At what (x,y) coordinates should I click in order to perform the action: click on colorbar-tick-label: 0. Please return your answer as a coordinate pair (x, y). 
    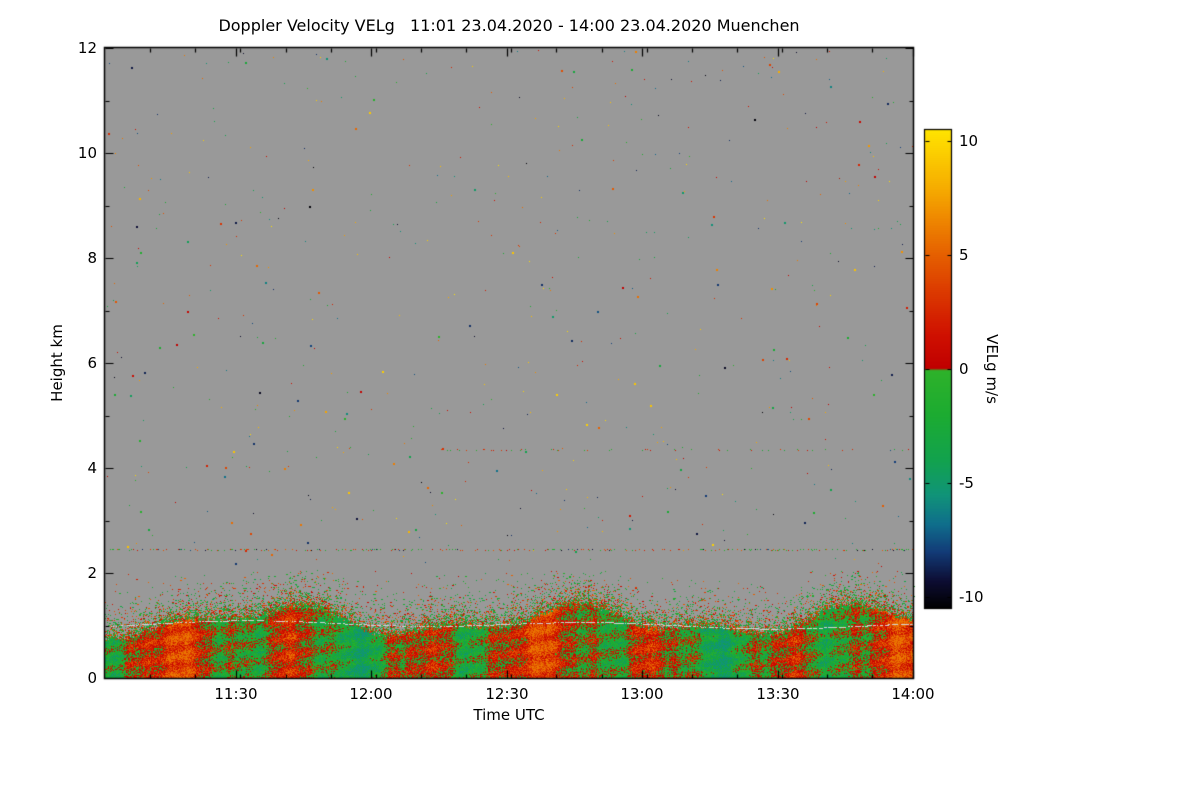
    Looking at the image, I should click on (964, 369).